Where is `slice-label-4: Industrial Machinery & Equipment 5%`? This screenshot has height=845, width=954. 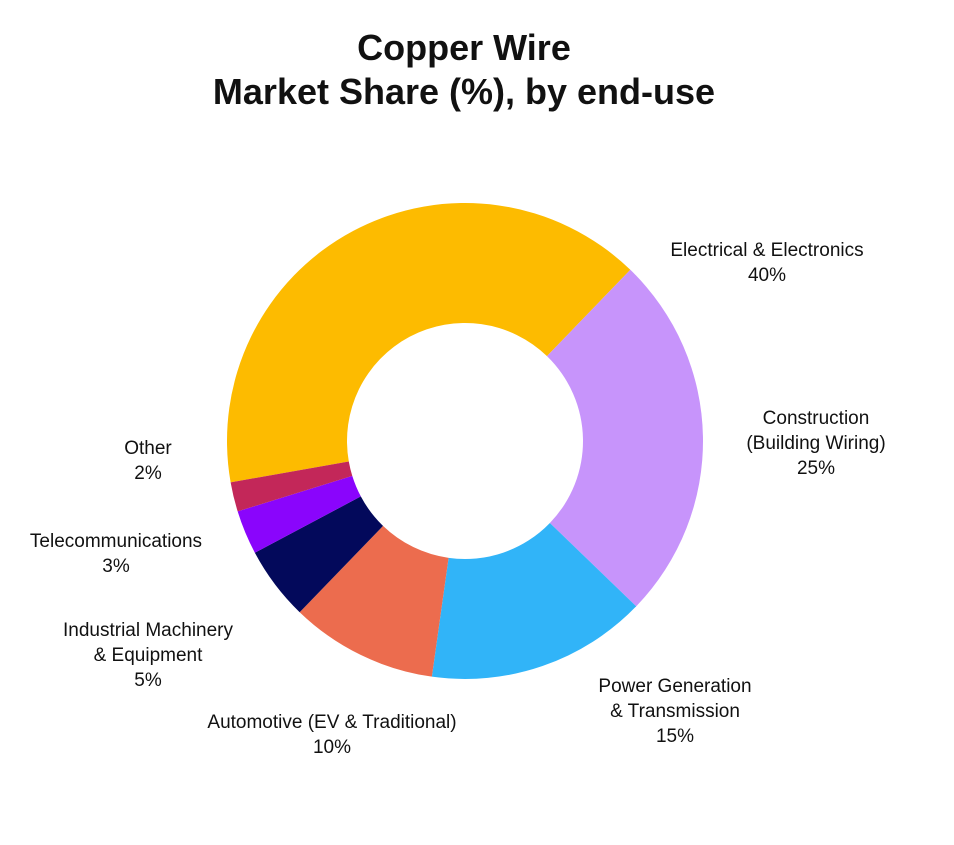
slice-label-4: Industrial Machinery & Equipment 5% is located at coordinates (148, 655).